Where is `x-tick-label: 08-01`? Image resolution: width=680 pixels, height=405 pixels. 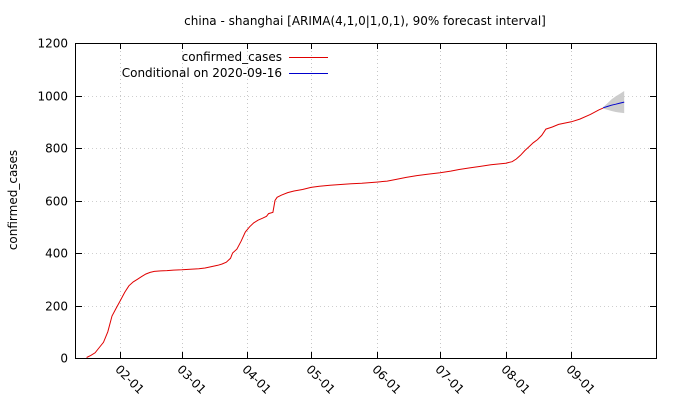
x-tick-label: 08-01 is located at coordinates (515, 379).